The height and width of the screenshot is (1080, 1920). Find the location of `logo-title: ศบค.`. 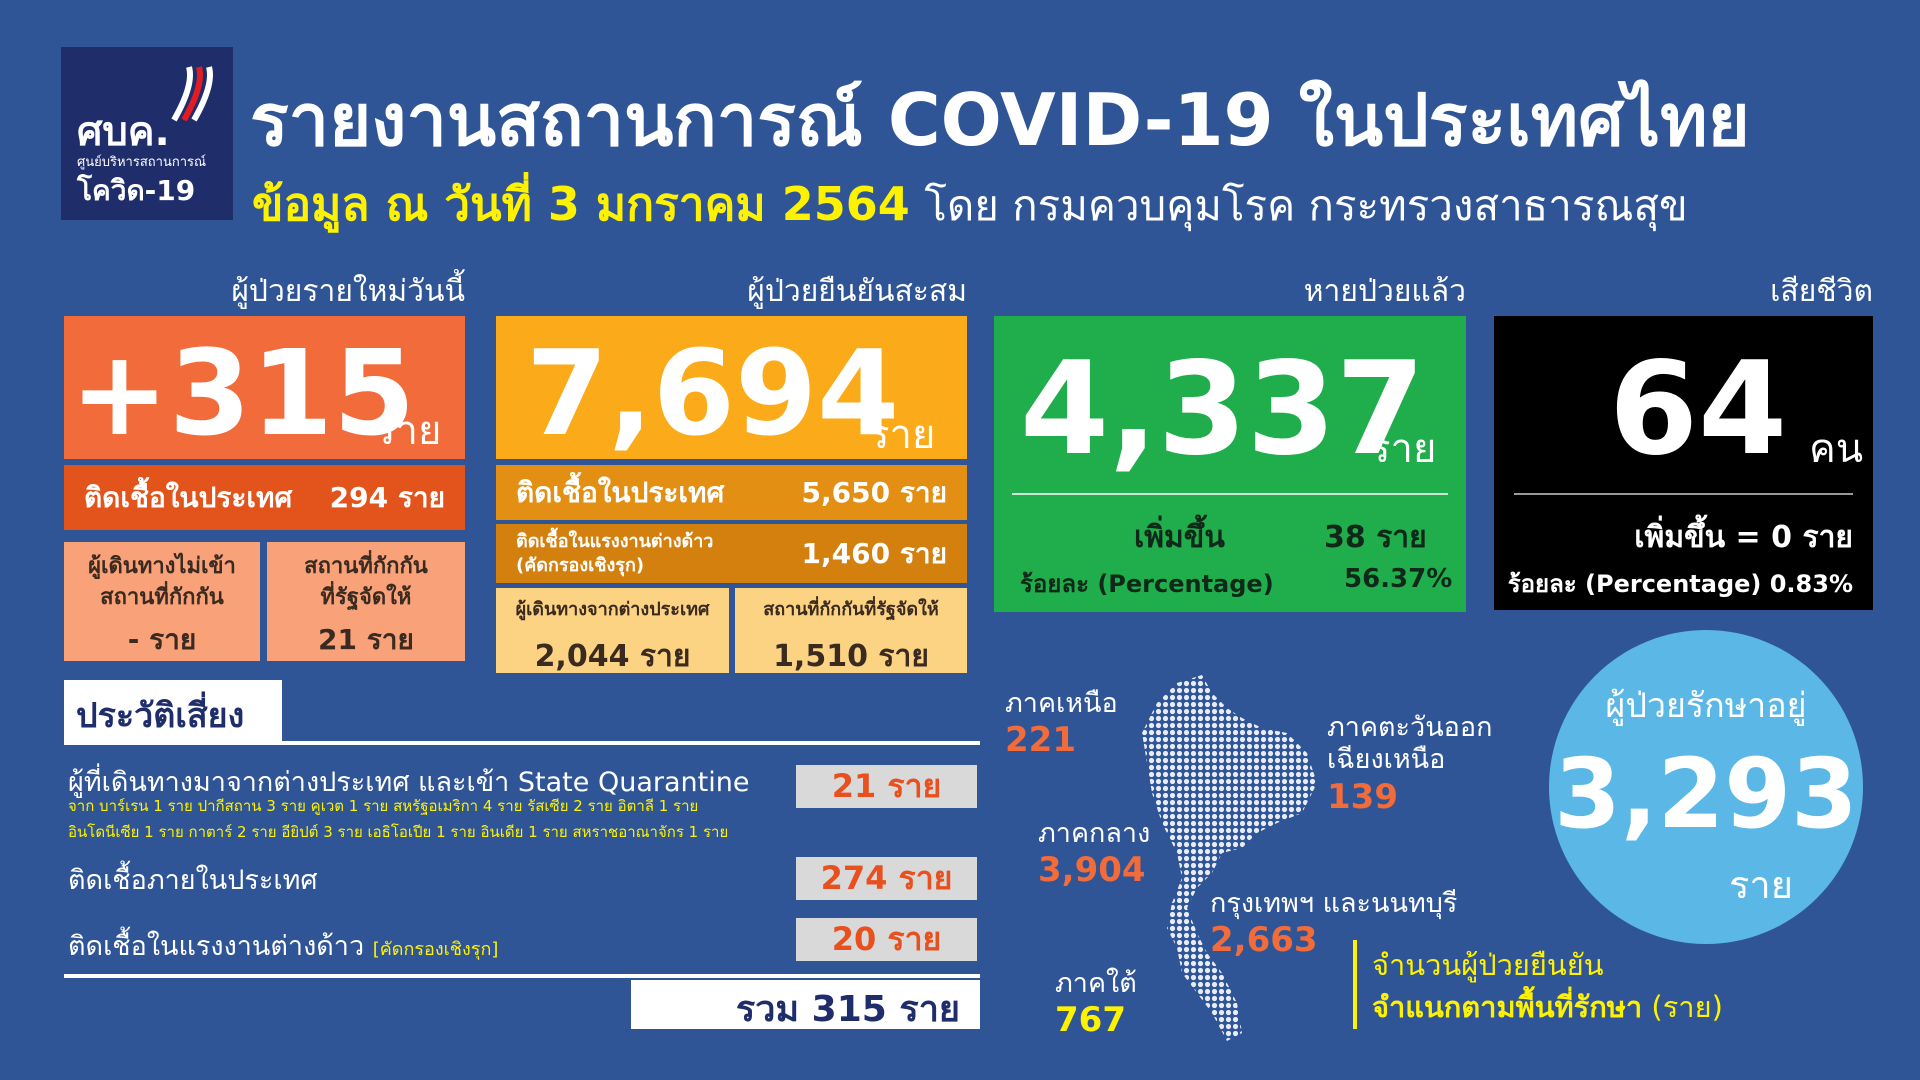

logo-title: ศบค. is located at coordinates (123, 132).